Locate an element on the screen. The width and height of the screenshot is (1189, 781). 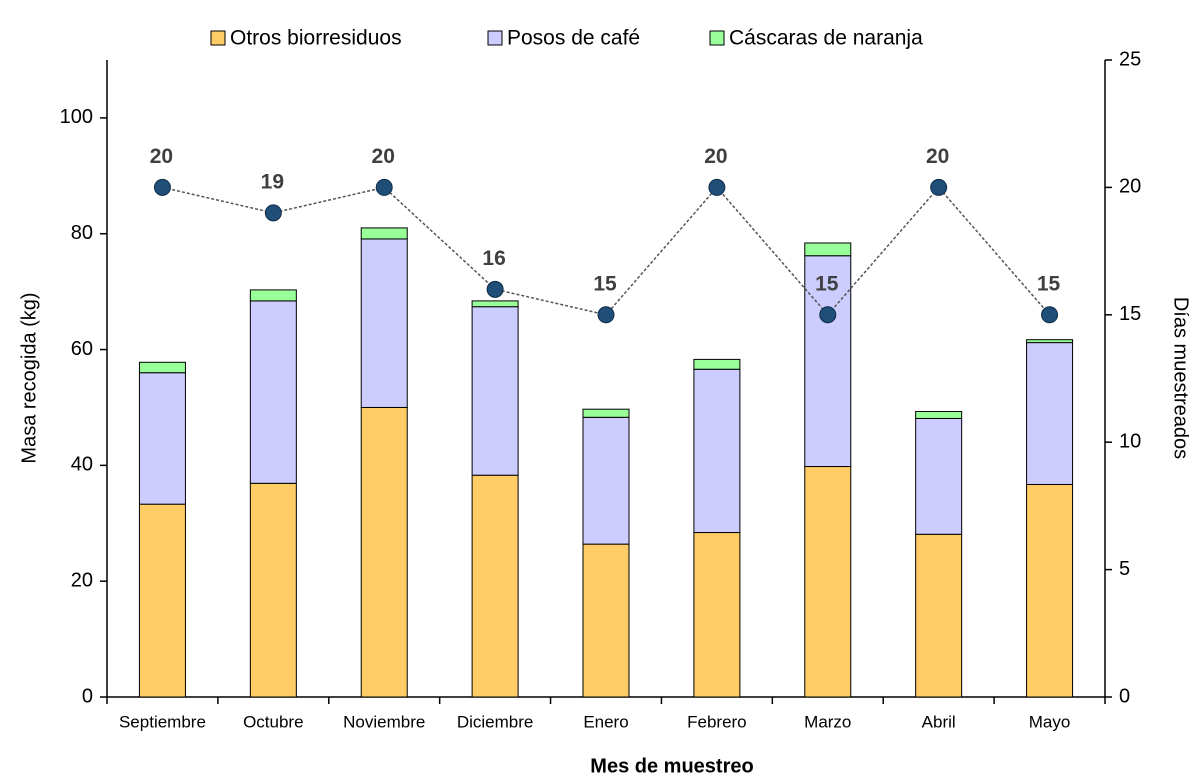
y-tick-label: 100 is located at coordinates (76, 117).